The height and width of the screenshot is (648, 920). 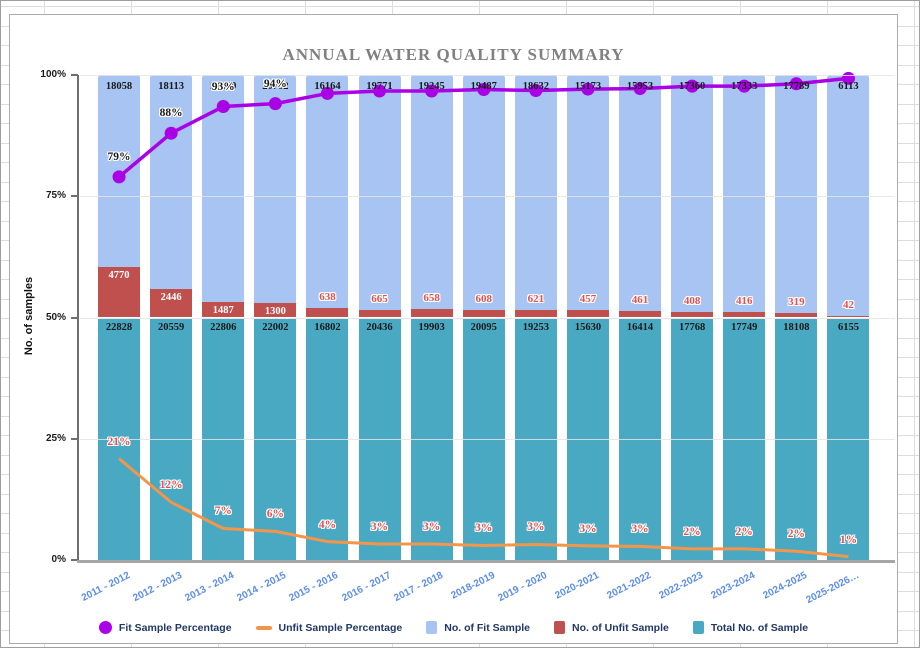 I want to click on bar-label-unfit: 638, so click(x=327, y=297).